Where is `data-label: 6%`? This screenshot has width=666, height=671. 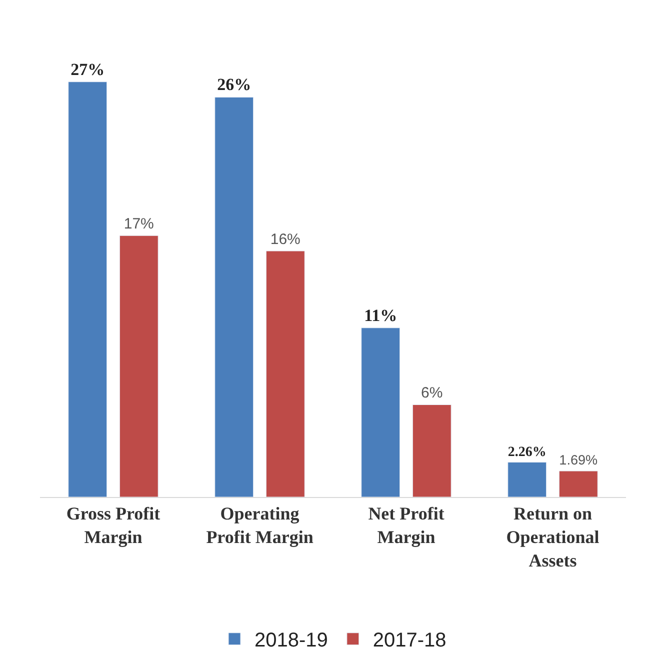
data-label: 6% is located at coordinates (432, 393).